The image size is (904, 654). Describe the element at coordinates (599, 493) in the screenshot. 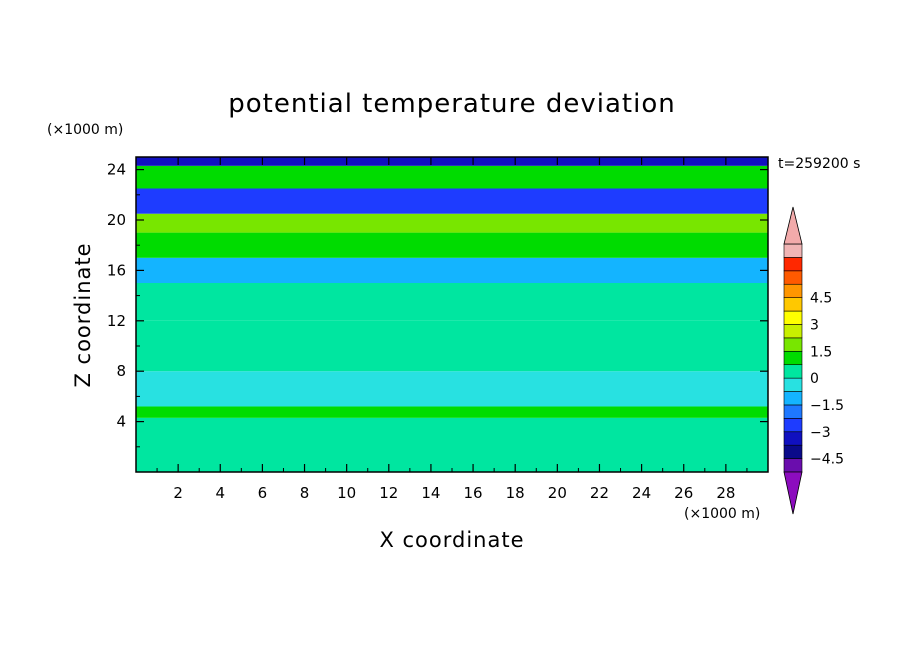

I see `x-tick-label: 22` at that location.